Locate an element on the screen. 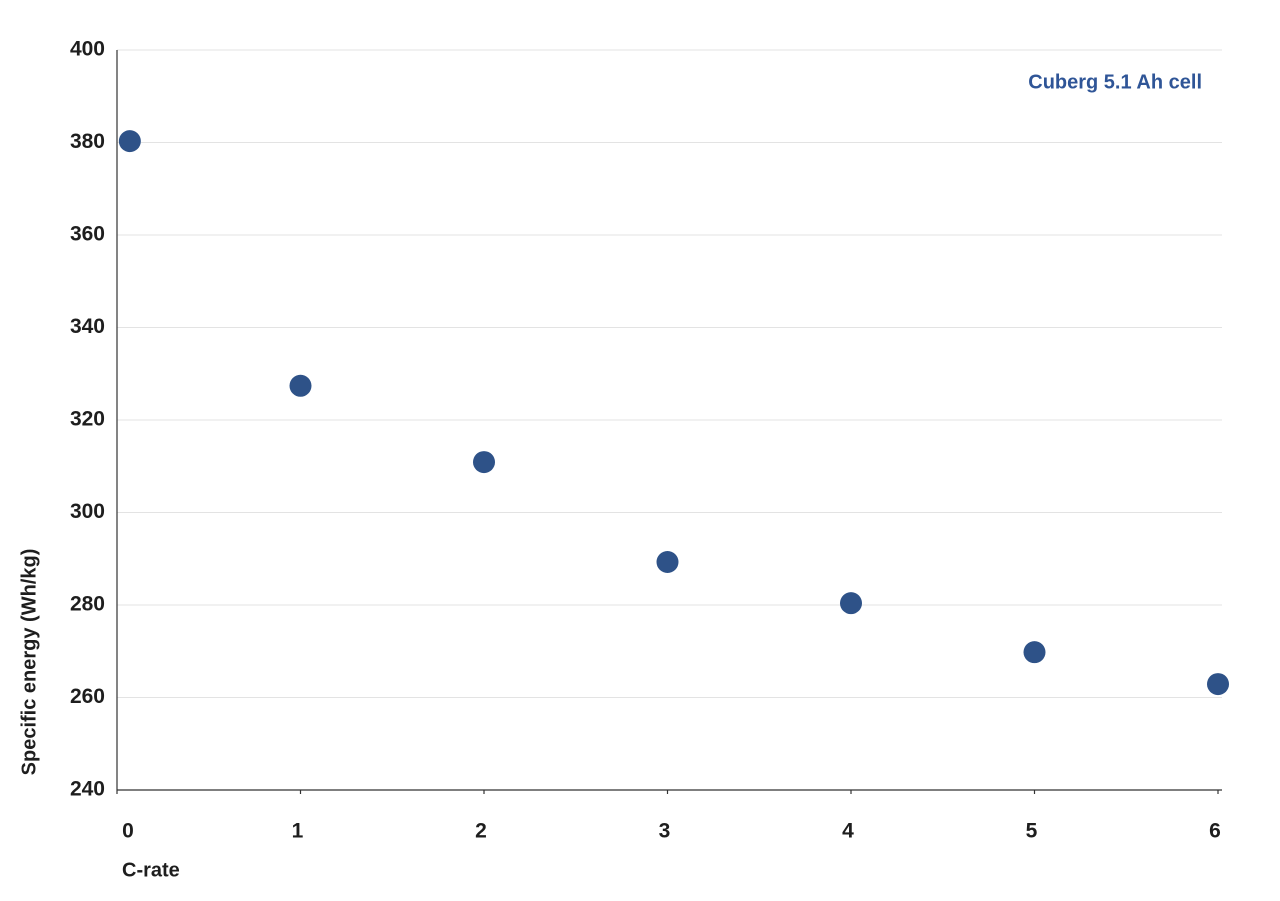 This screenshot has height=901, width=1280. x-tick-label: 6 is located at coordinates (1215, 831).